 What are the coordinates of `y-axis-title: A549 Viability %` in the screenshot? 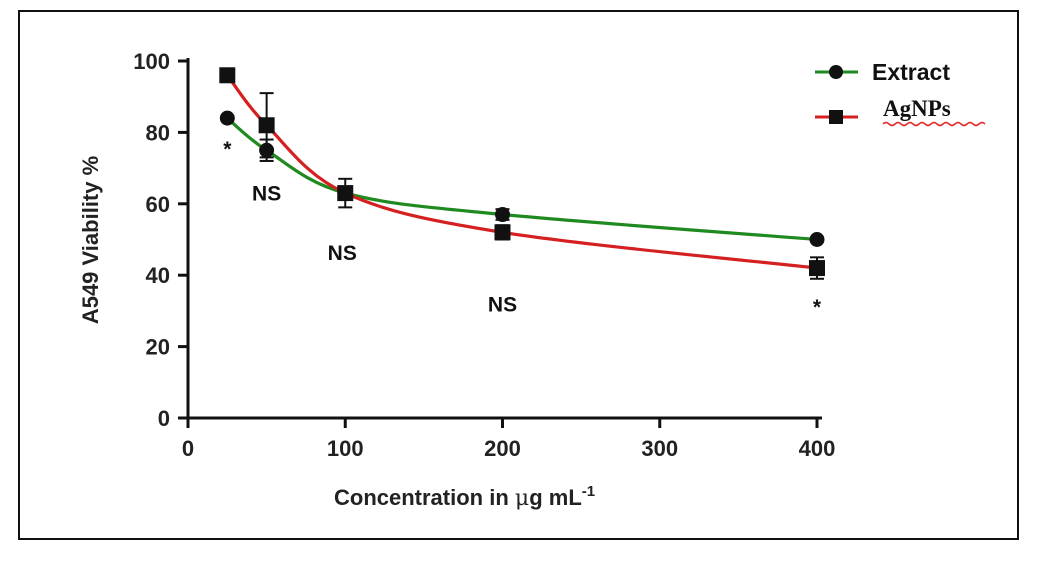 It's located at (90, 240).